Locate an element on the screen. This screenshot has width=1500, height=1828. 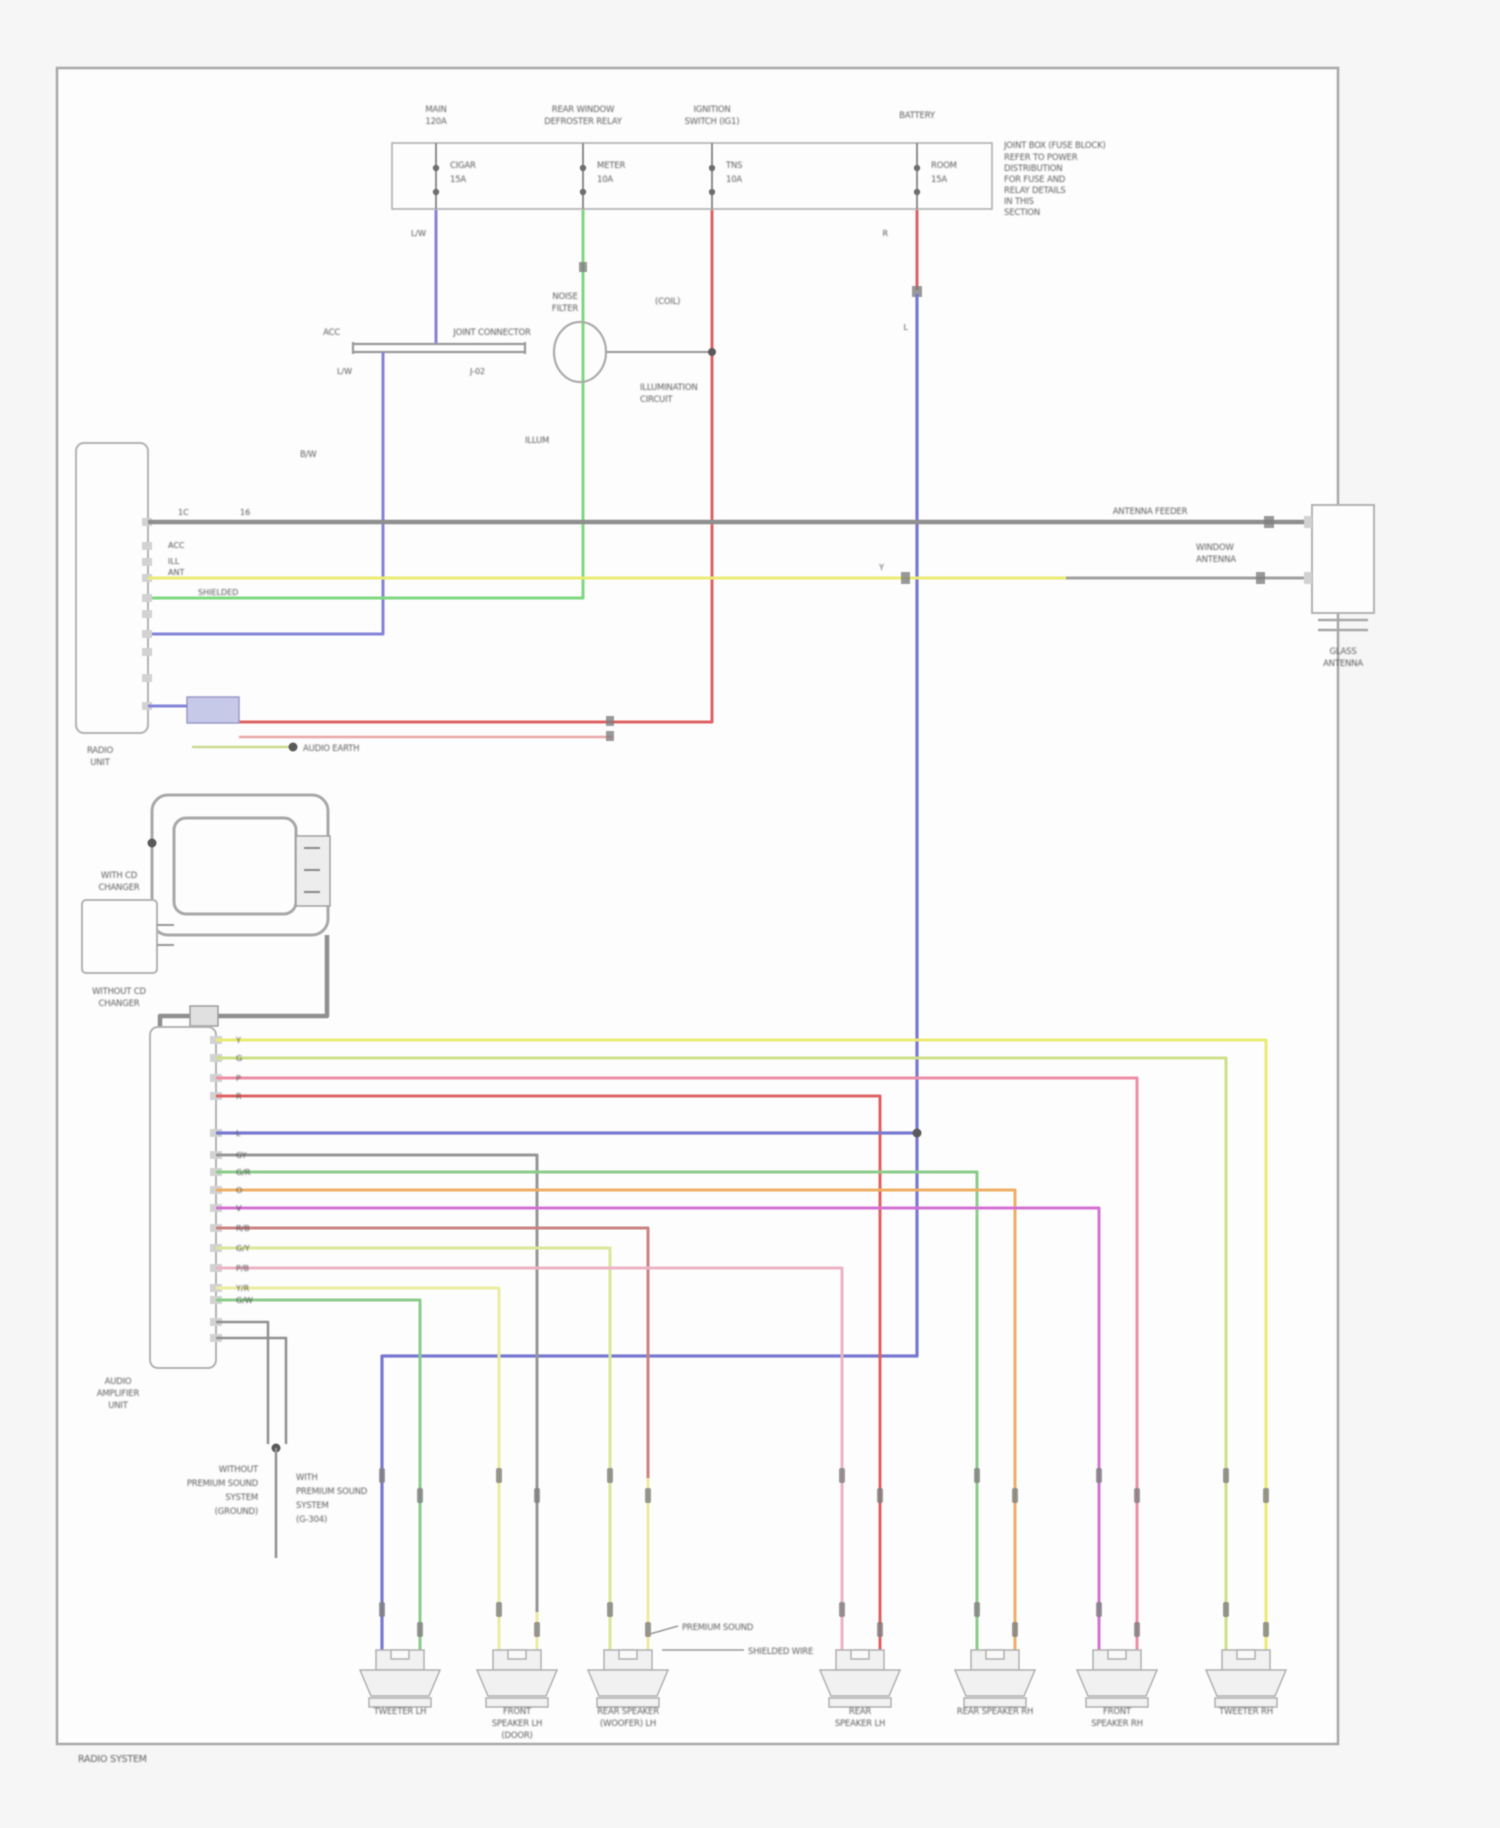
fuse-symbols is located at coordinates (676, 176).